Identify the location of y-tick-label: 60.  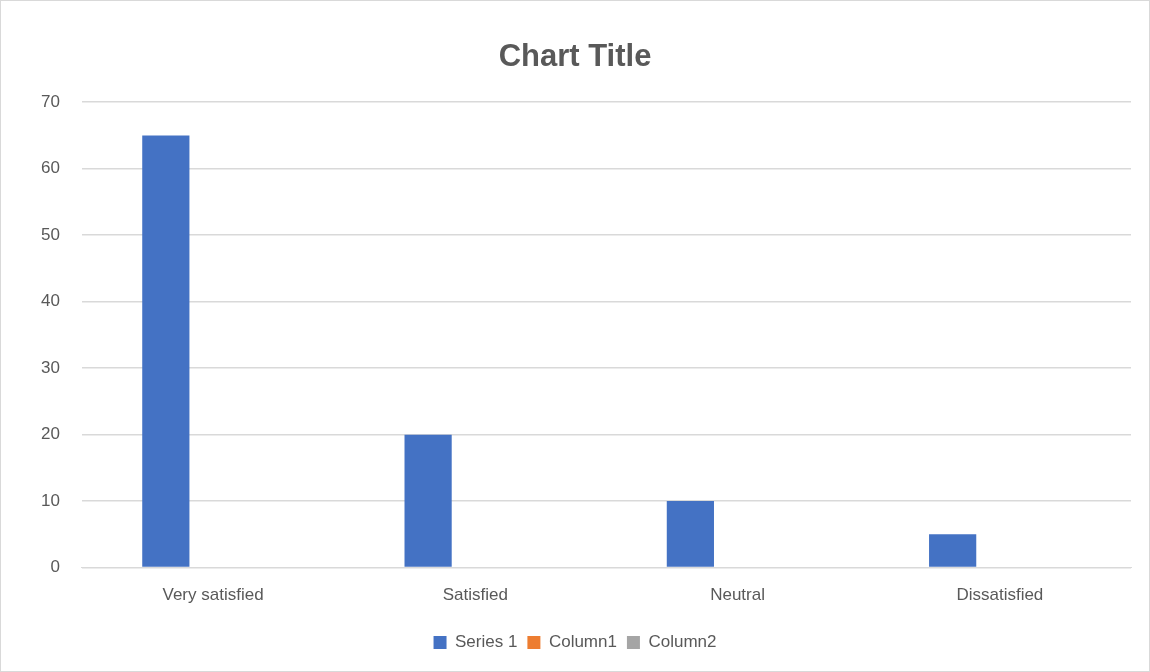
(50, 168).